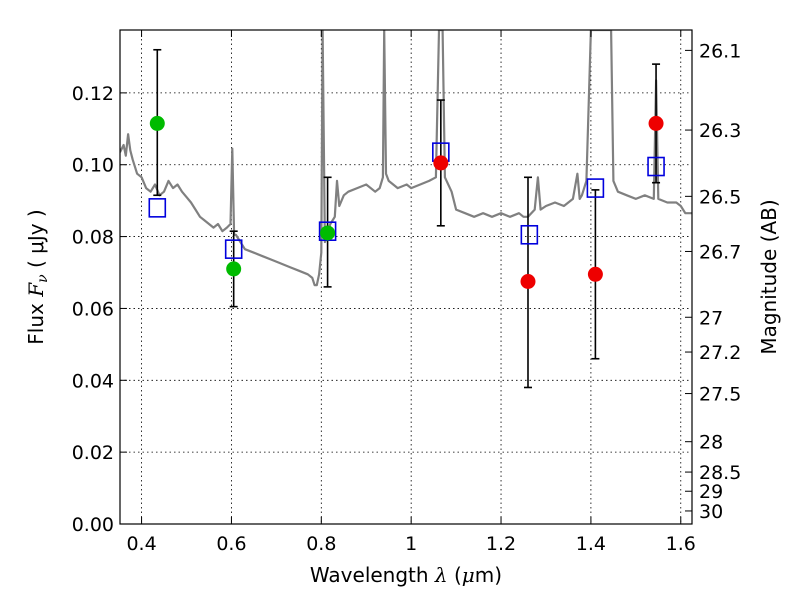 The image size is (800, 600). What do you see at coordinates (37, 276) in the screenshot?
I see `y-axis-label: Flux Fν ( μJy )` at bounding box center [37, 276].